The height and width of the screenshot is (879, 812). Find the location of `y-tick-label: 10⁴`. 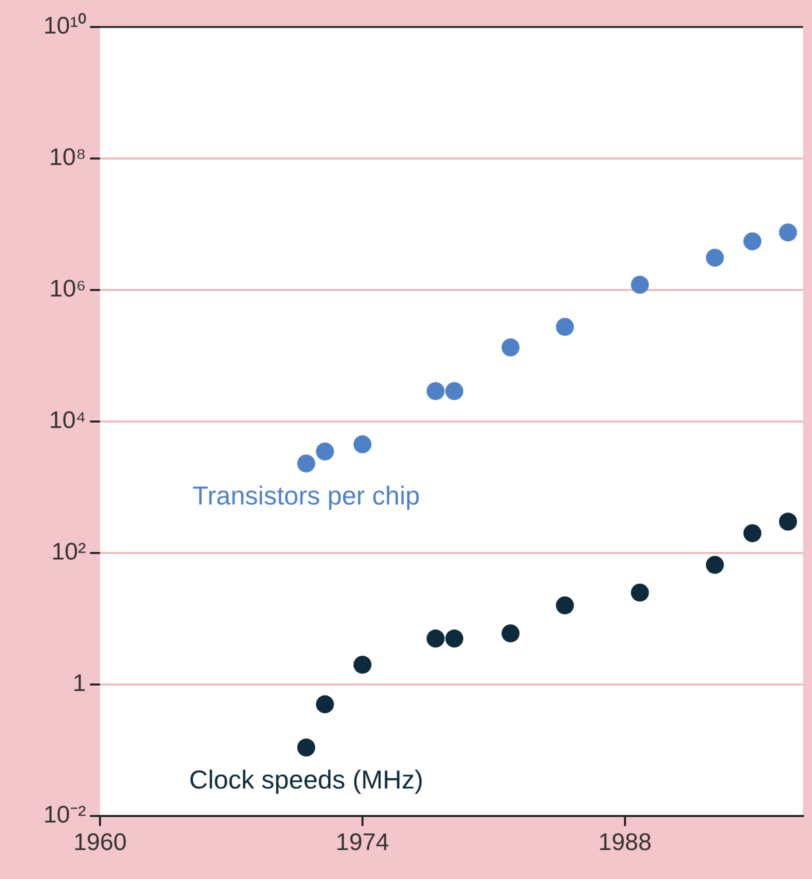

y-tick-label: 10⁴ is located at coordinates (67, 420).